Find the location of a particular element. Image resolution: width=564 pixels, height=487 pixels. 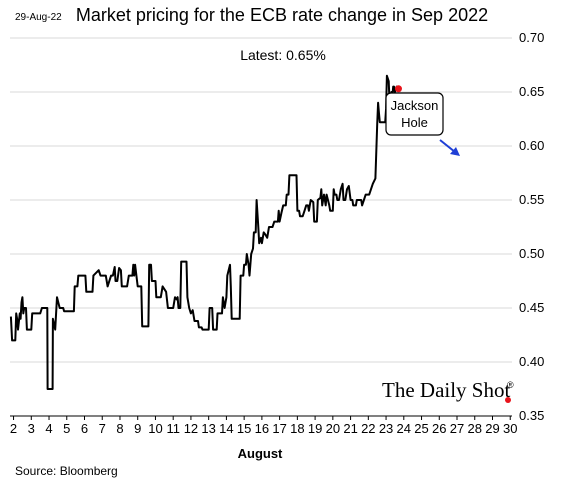

x-axis-label: August is located at coordinates (260, 453).